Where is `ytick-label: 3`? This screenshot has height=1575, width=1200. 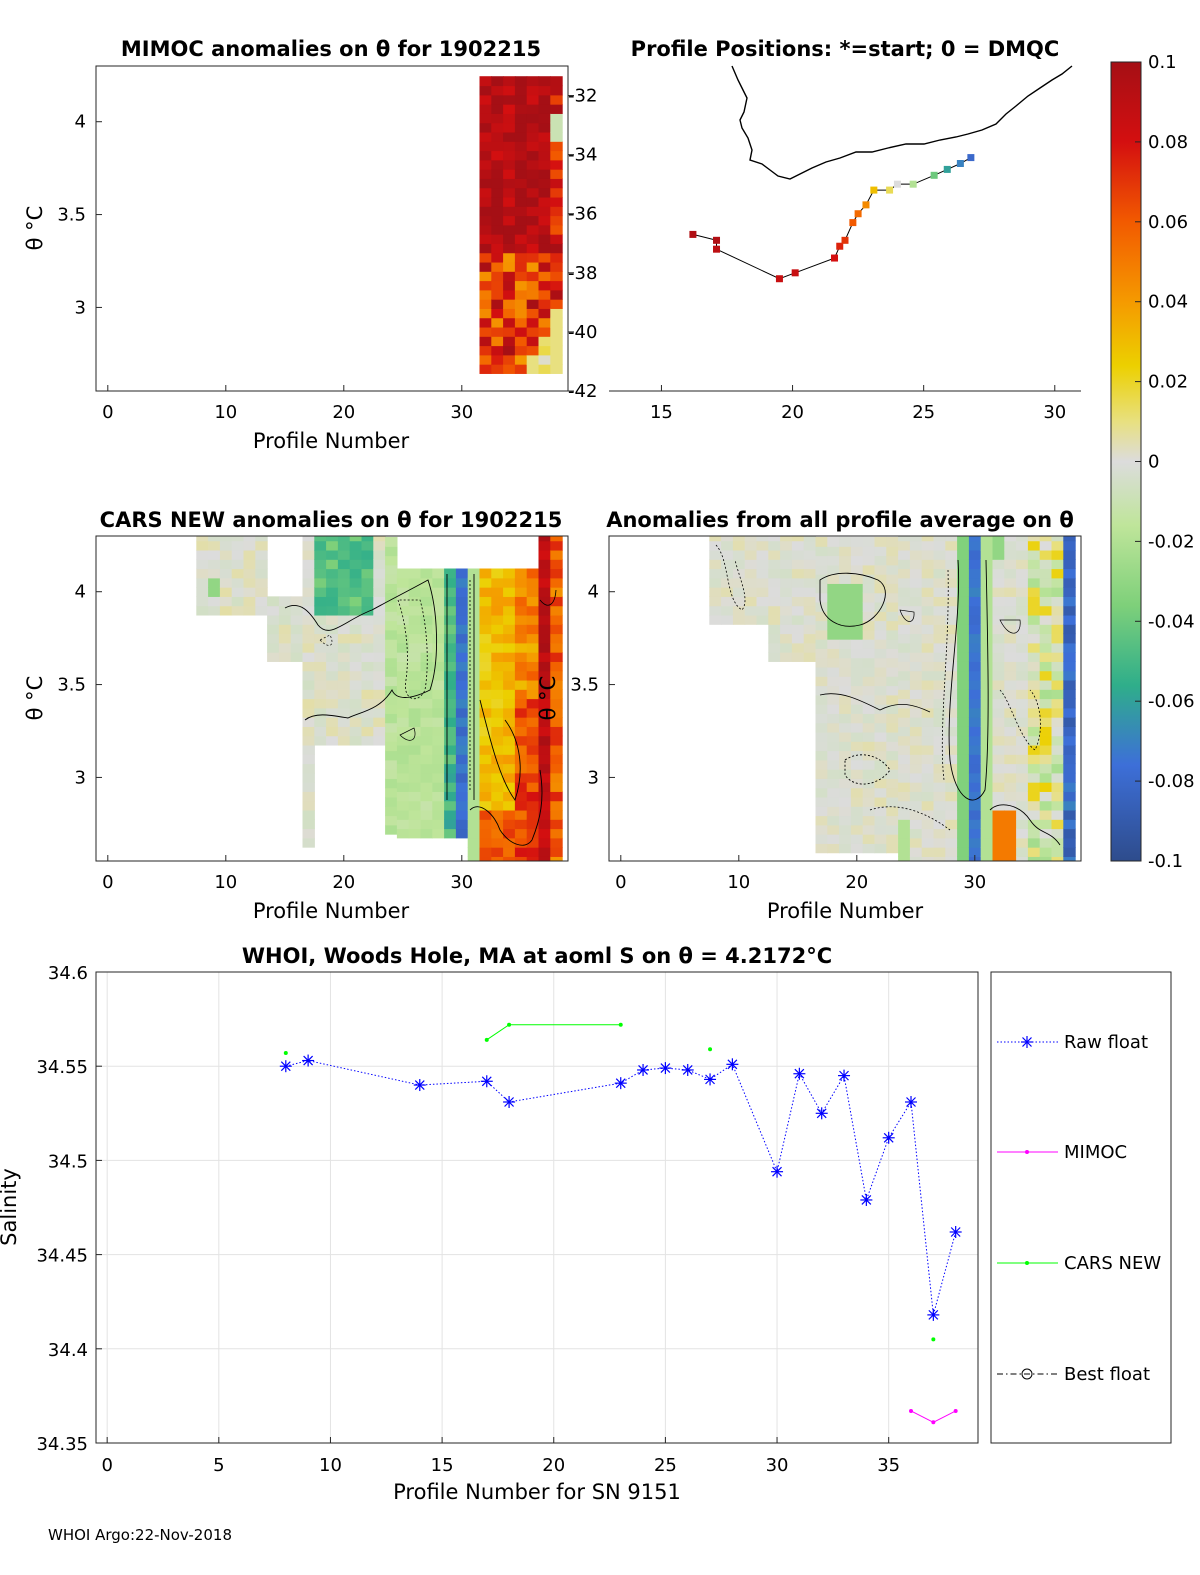 ytick-label: 3 is located at coordinates (80, 777).